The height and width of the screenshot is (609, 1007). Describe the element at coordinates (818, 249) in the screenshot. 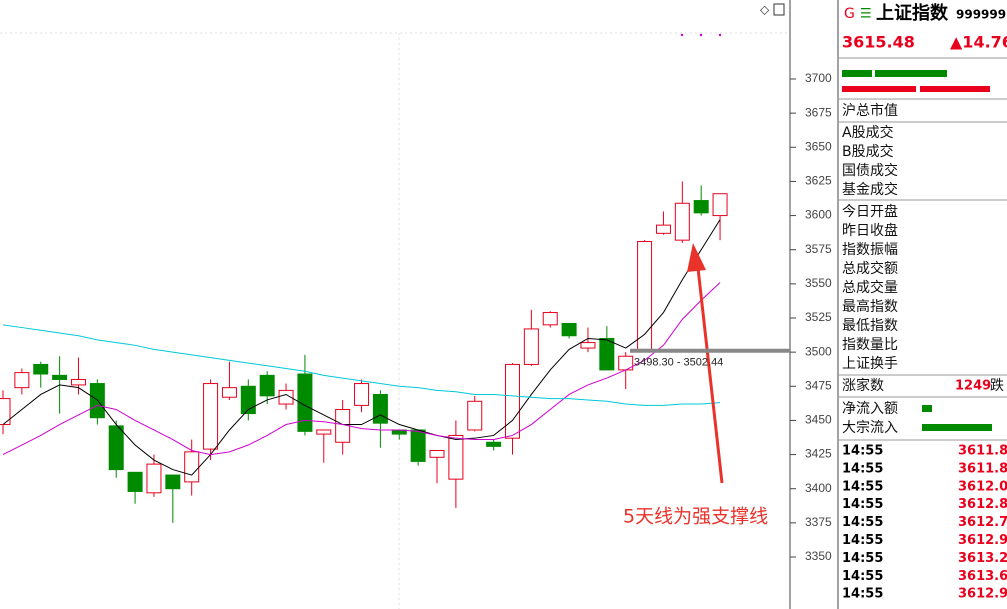

I see `y-tick-label: 3575` at that location.